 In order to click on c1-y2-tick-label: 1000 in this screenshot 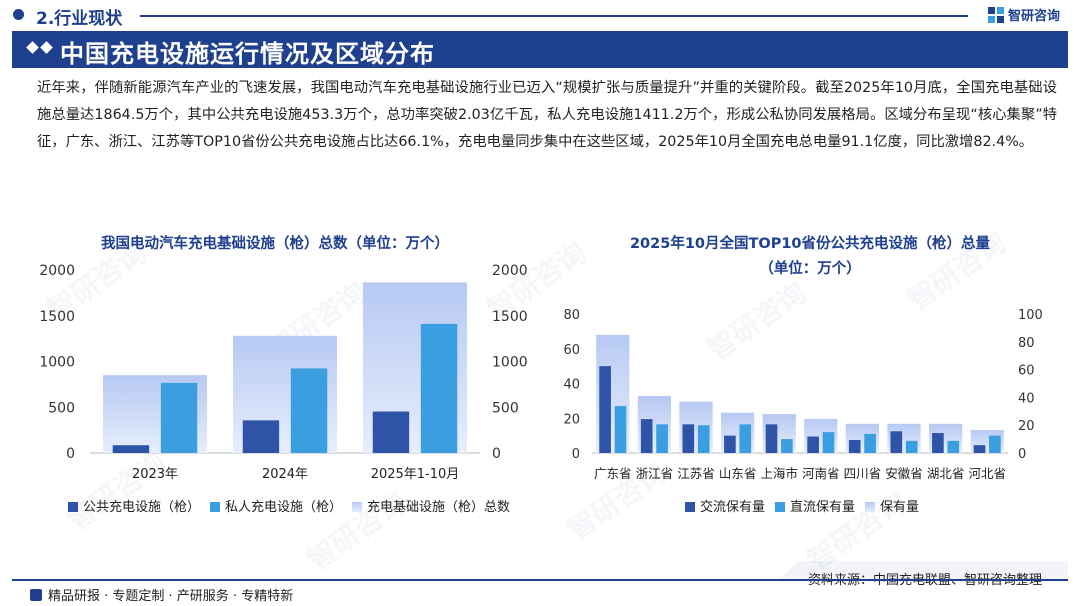, I will do `click(510, 363)`.